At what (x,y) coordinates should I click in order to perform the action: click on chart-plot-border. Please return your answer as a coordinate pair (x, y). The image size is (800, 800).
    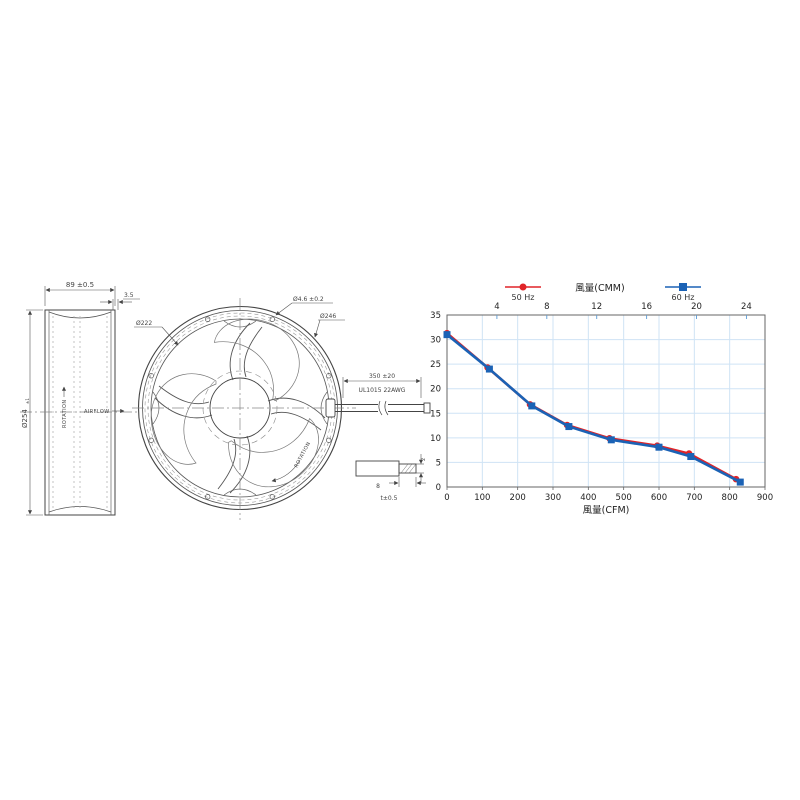
    Looking at the image, I should click on (606, 401).